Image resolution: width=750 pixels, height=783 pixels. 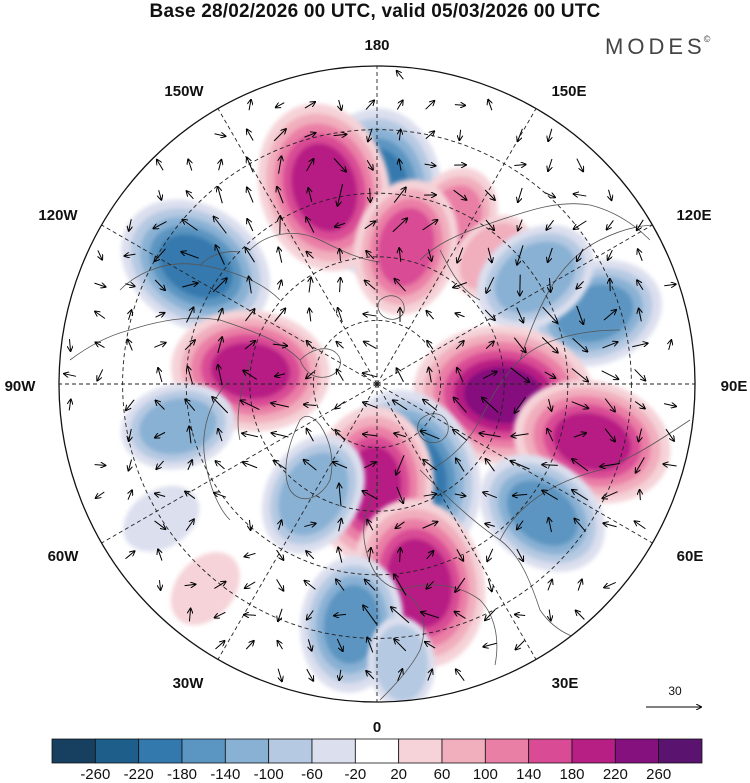 I want to click on colorbar-tick-label: 180, so click(x=571, y=774).